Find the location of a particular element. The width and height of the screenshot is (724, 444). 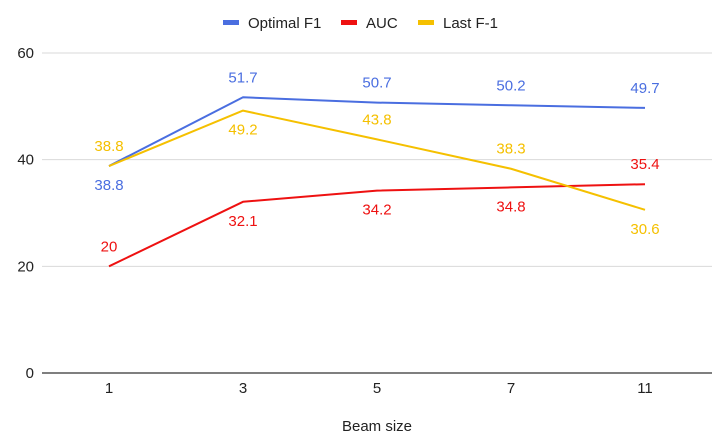

data-label-last-f-1: 30.6 is located at coordinates (644, 229).